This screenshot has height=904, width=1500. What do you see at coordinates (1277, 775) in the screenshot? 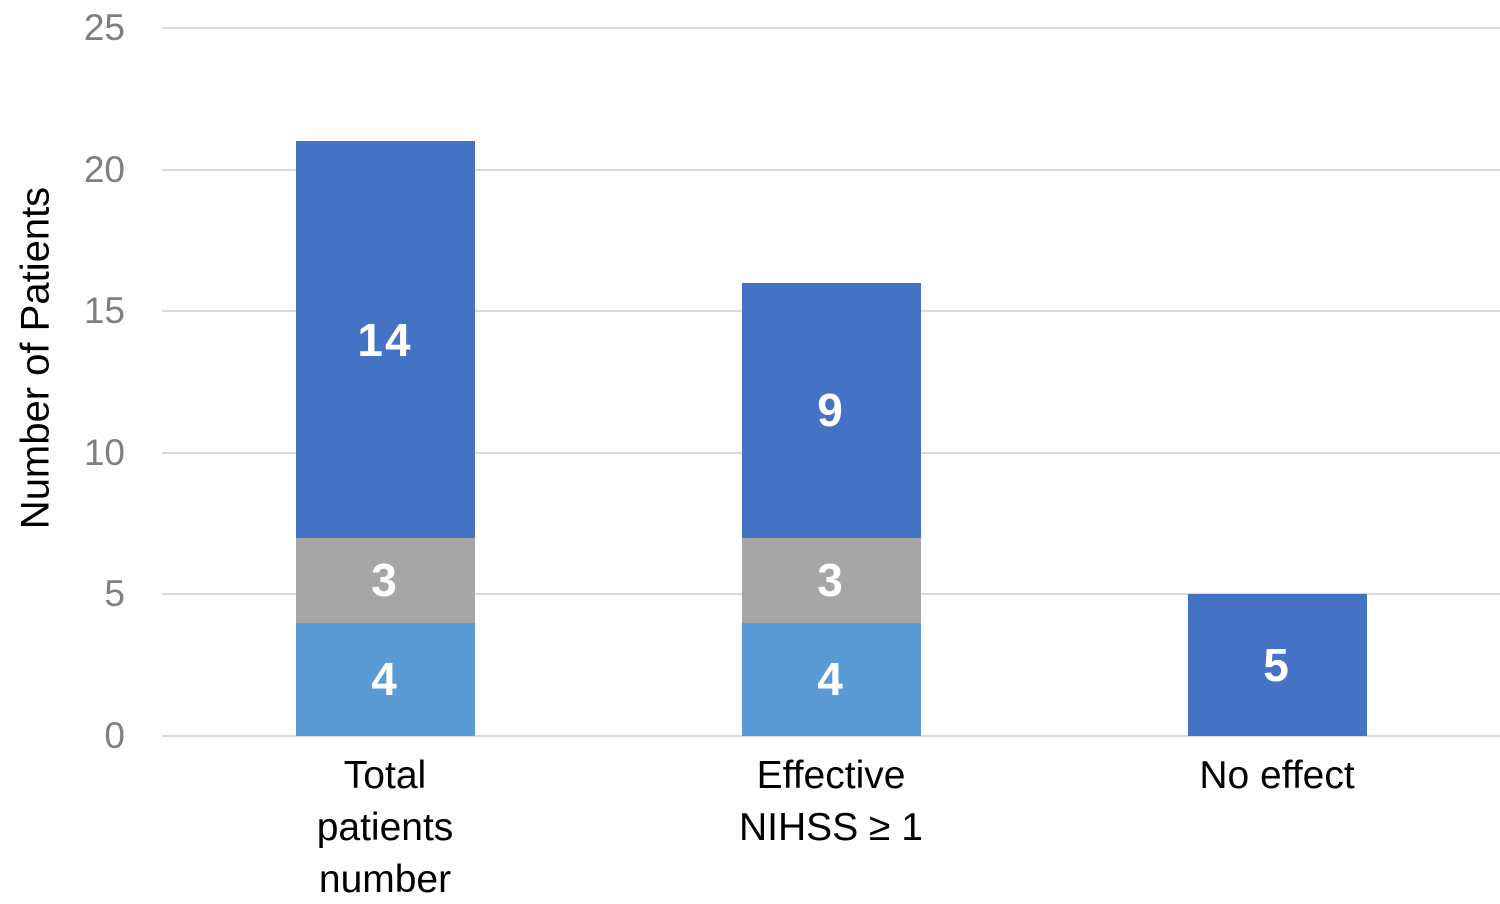
I see `x-tick-label: No effect` at bounding box center [1277, 775].